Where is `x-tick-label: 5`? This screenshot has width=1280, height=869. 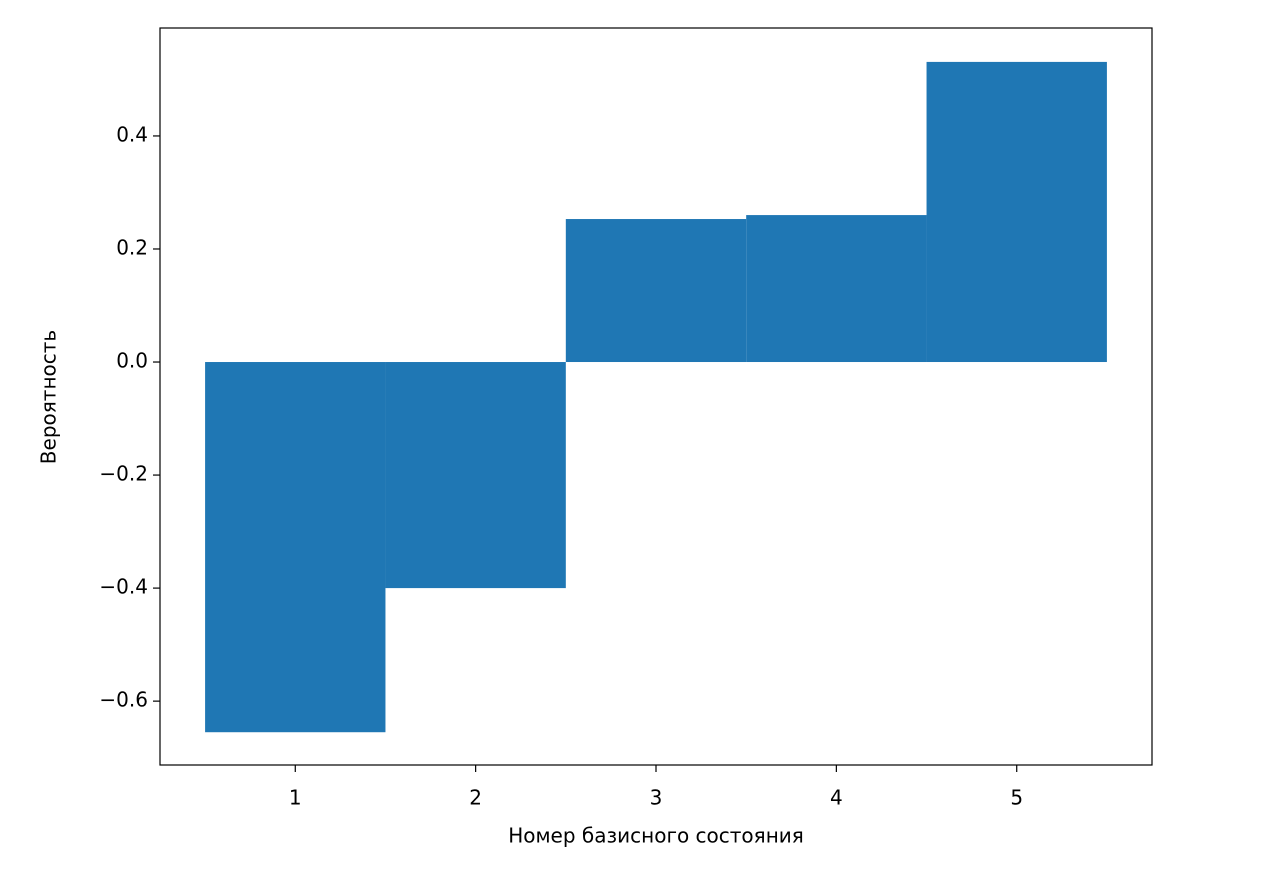 x-tick-label: 5 is located at coordinates (1016, 798).